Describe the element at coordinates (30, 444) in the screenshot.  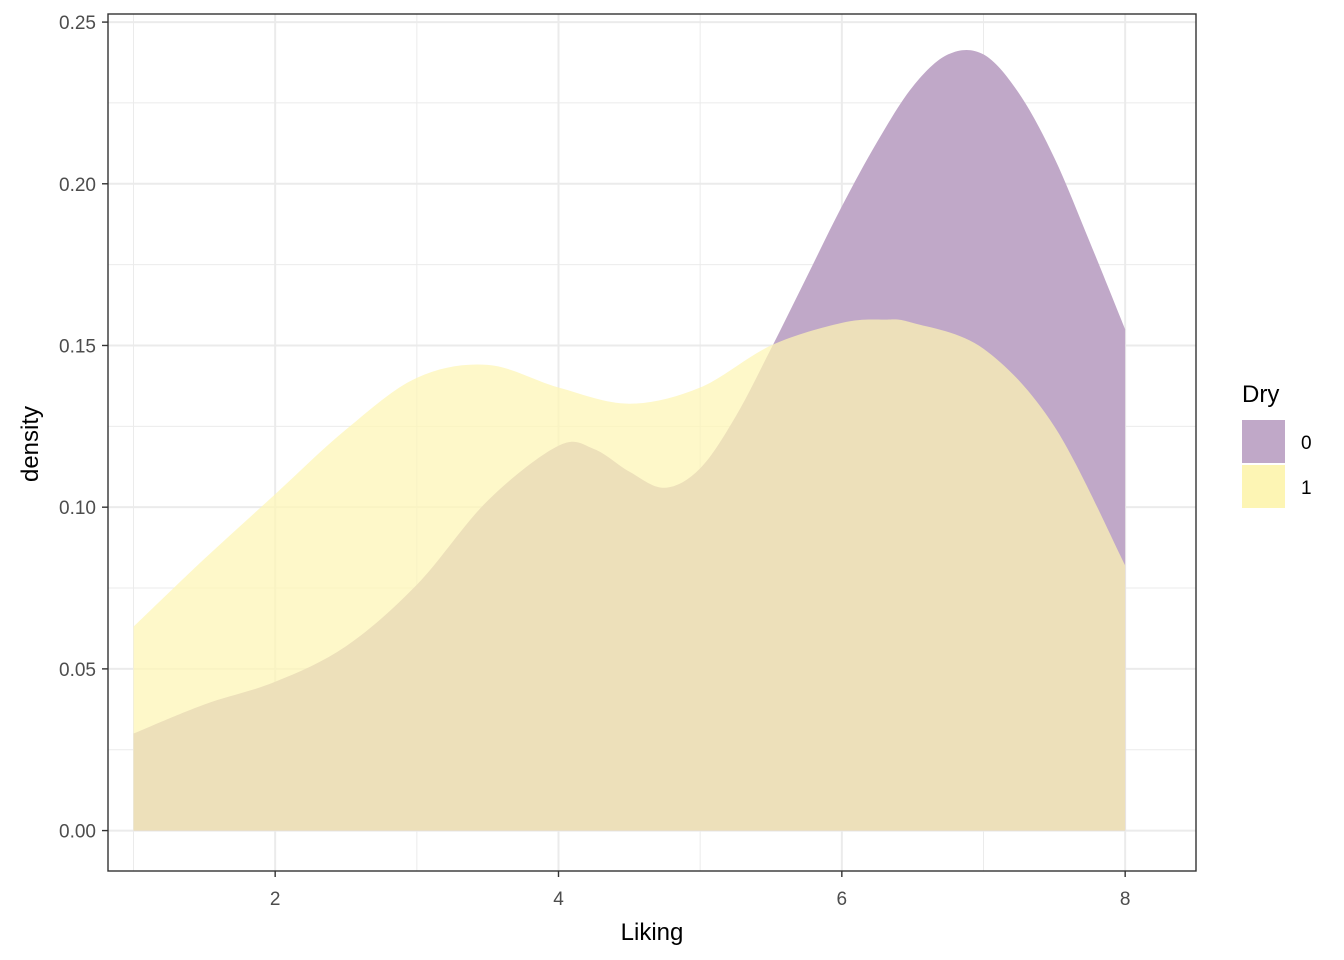
I see `y-axis-title: density` at that location.